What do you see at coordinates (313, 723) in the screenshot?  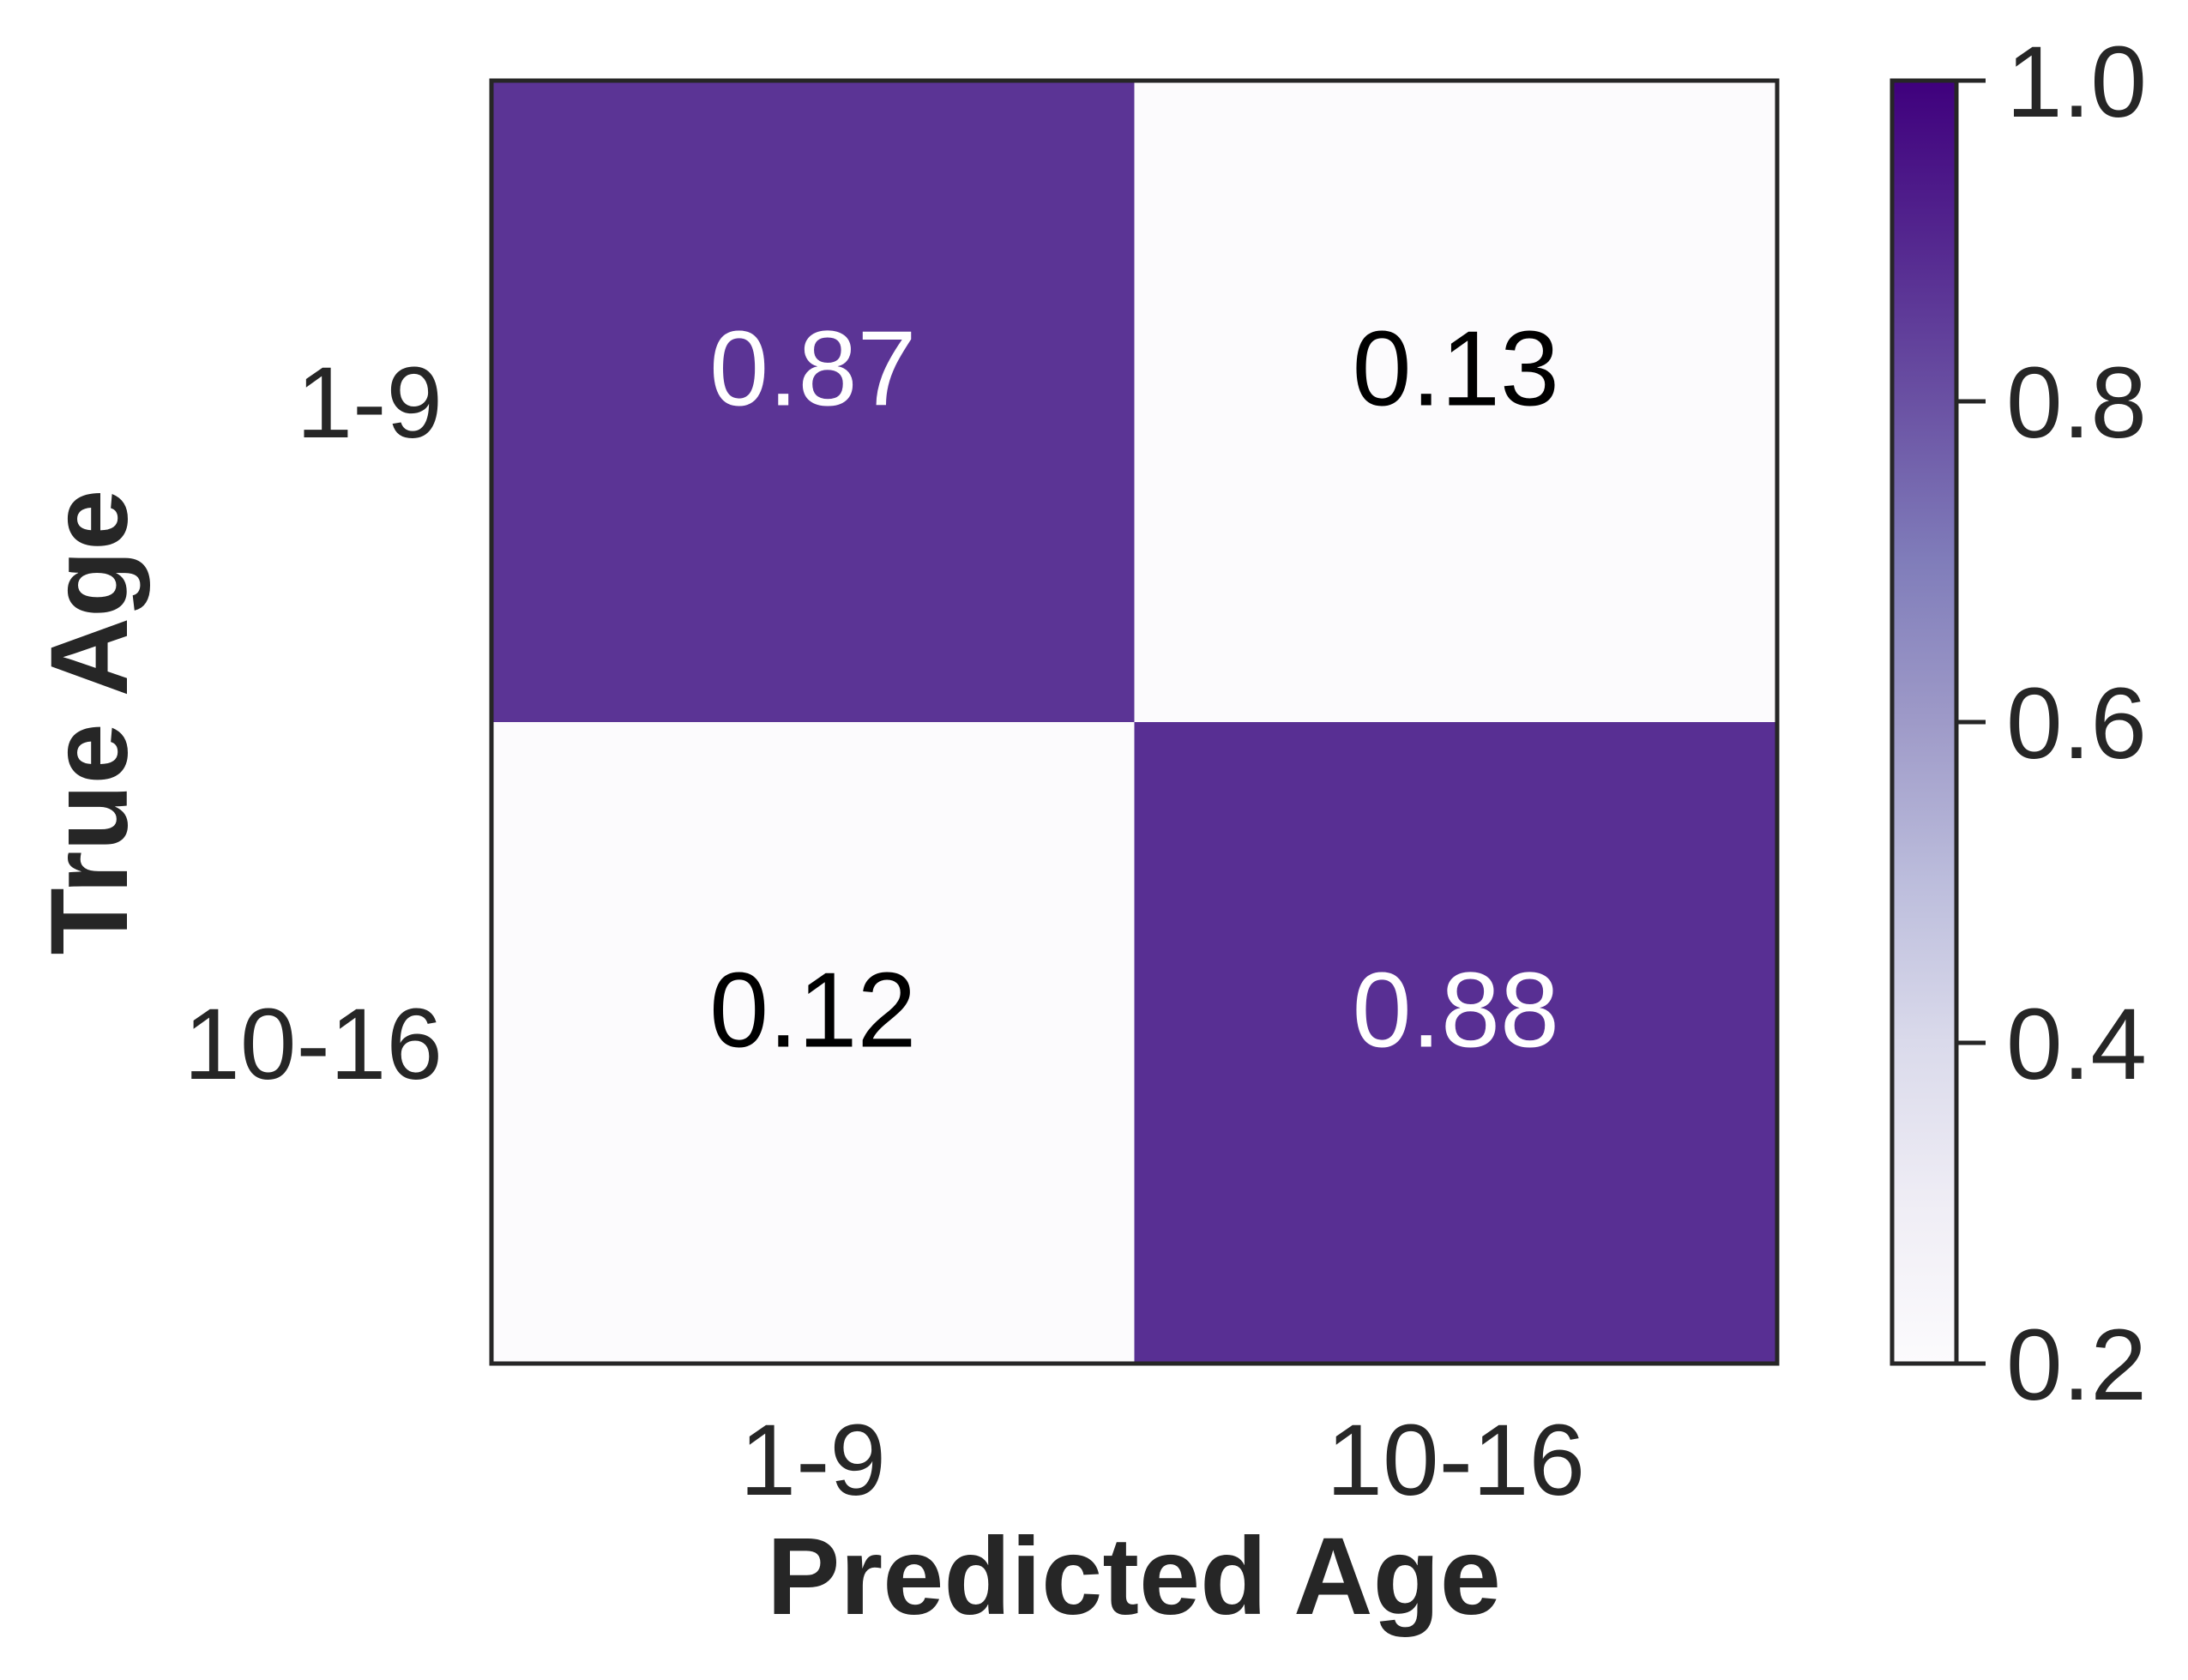 I see `y-axis-ticks: 1-9 10-16` at bounding box center [313, 723].